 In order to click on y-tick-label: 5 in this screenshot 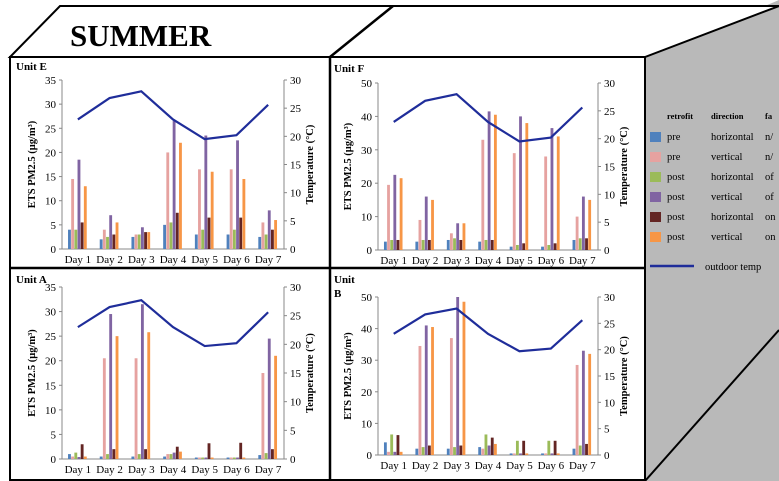, I will do `click(54, 435)`.